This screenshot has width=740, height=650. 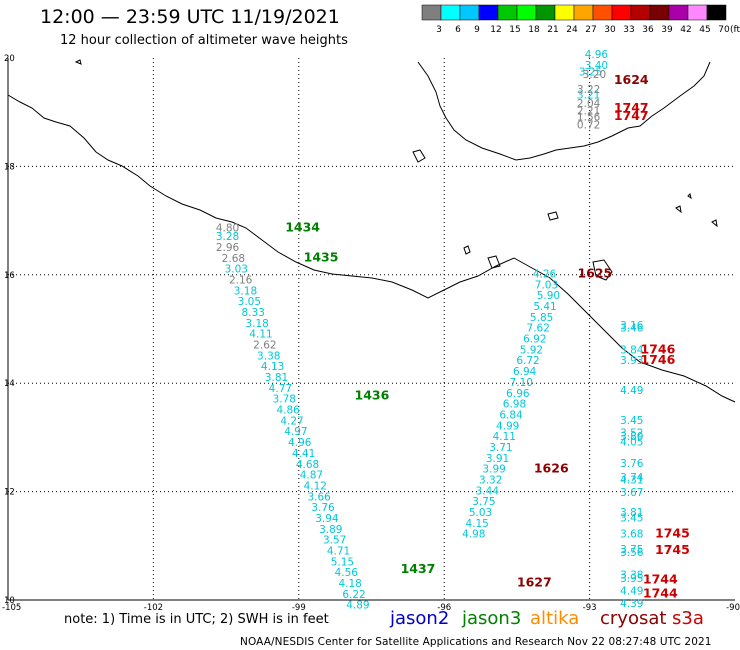 I want to click on lon-tick-label: -96, so click(x=444, y=608).